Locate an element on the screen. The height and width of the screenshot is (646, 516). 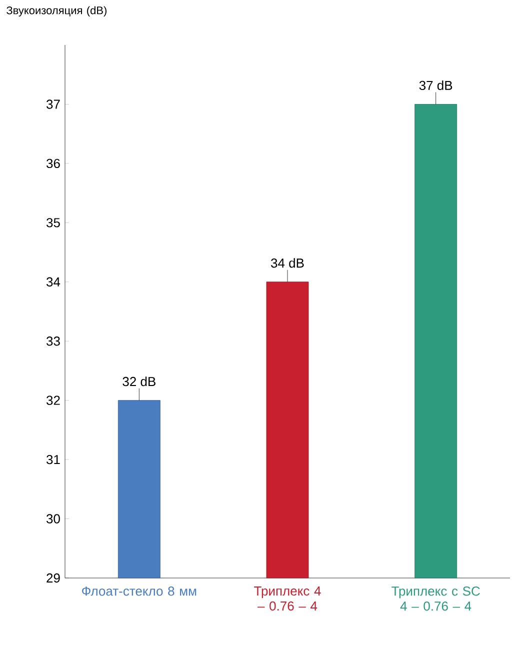
y-tick-label: 30 is located at coordinates (53, 519).